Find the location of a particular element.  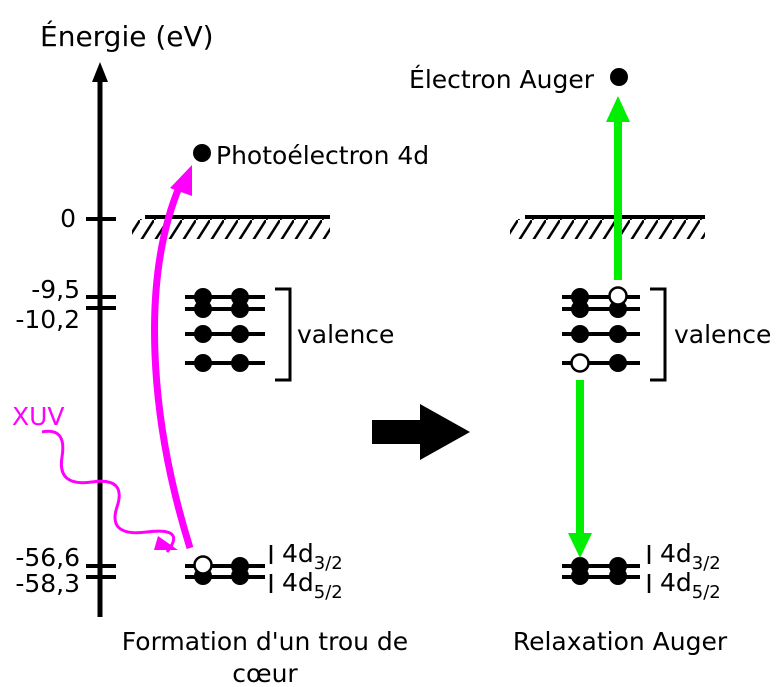

auger-electron is located at coordinates (619, 77).